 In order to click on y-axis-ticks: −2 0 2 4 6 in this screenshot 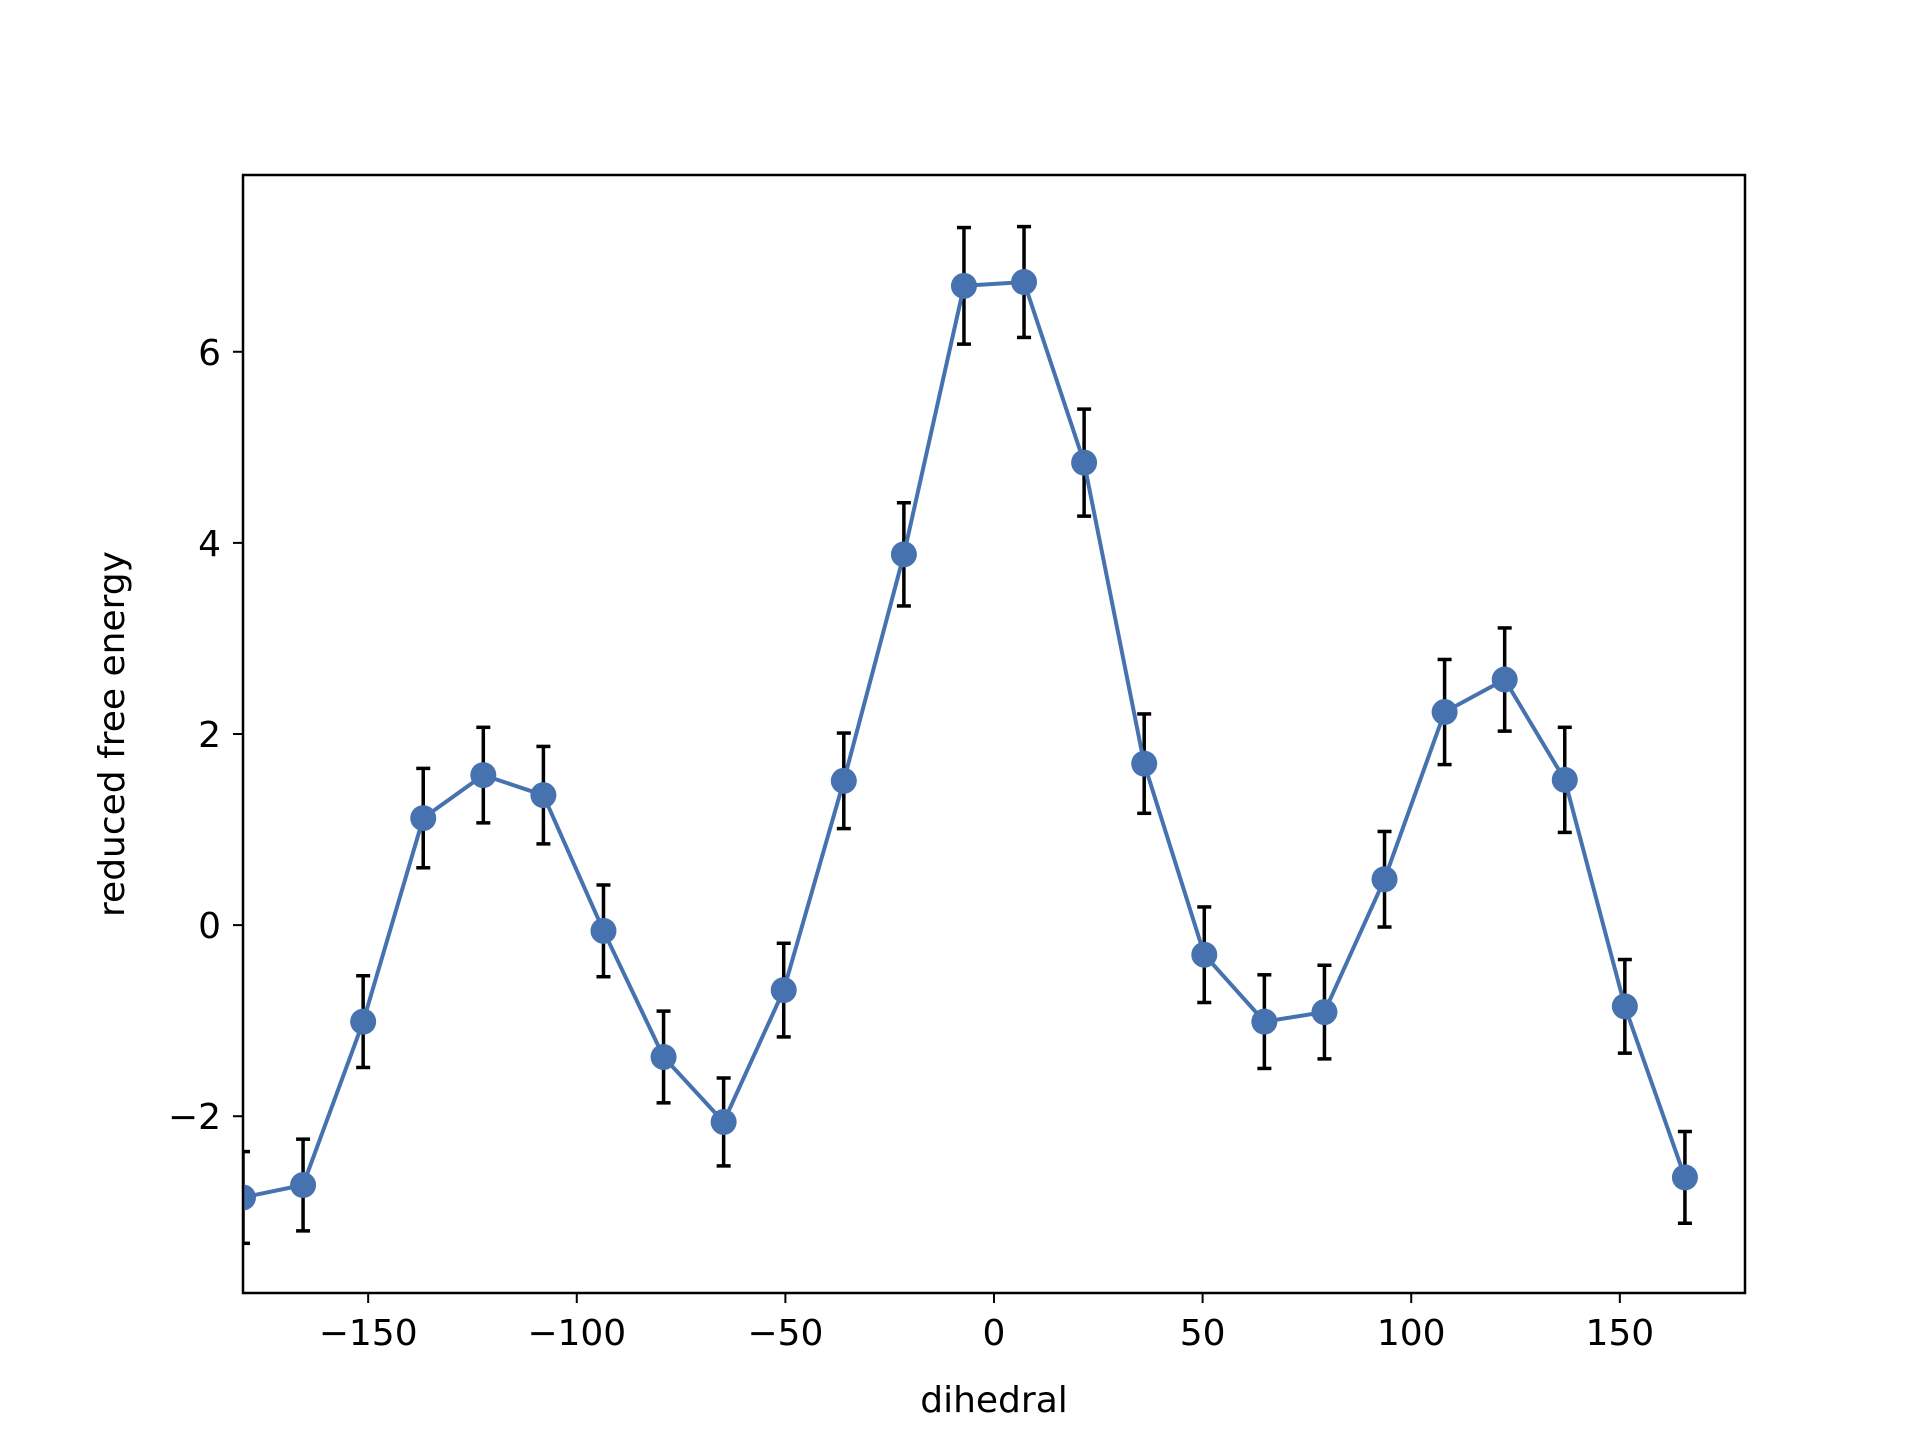, I will do `click(205, 735)`.